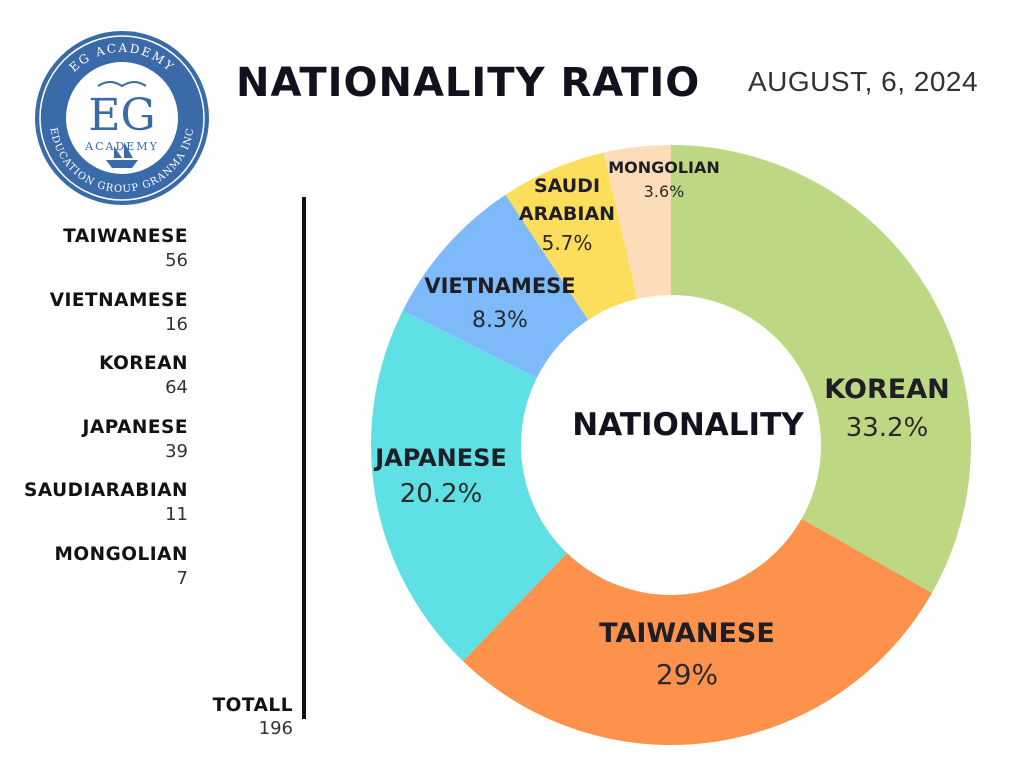 This screenshot has height=768, width=1024. Describe the element at coordinates (94, 256) in the screenshot. I see `legend-item-taiwanese: TAIWANESE 56` at that location.